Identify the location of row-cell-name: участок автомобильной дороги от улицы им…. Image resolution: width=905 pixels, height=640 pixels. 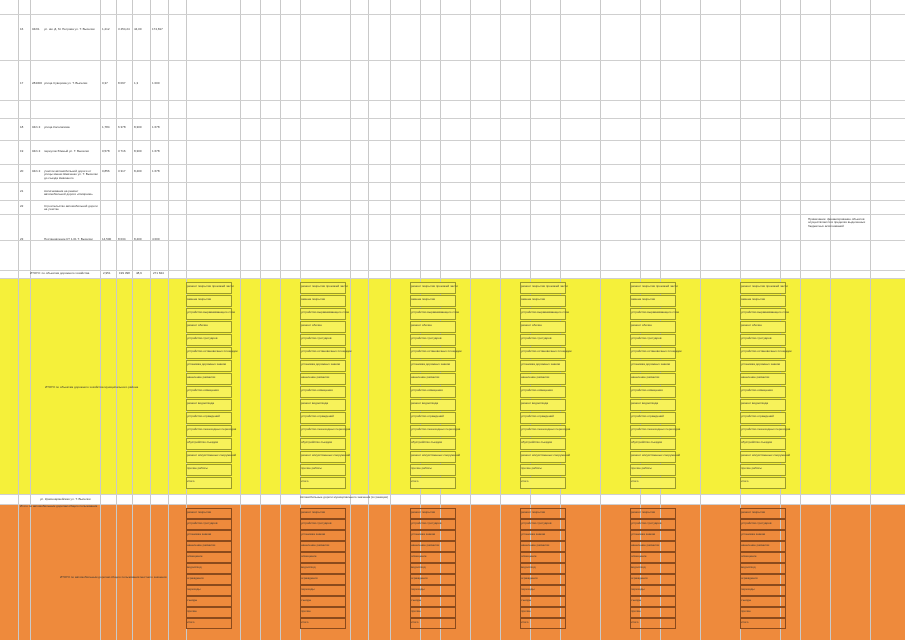
(71, 174).